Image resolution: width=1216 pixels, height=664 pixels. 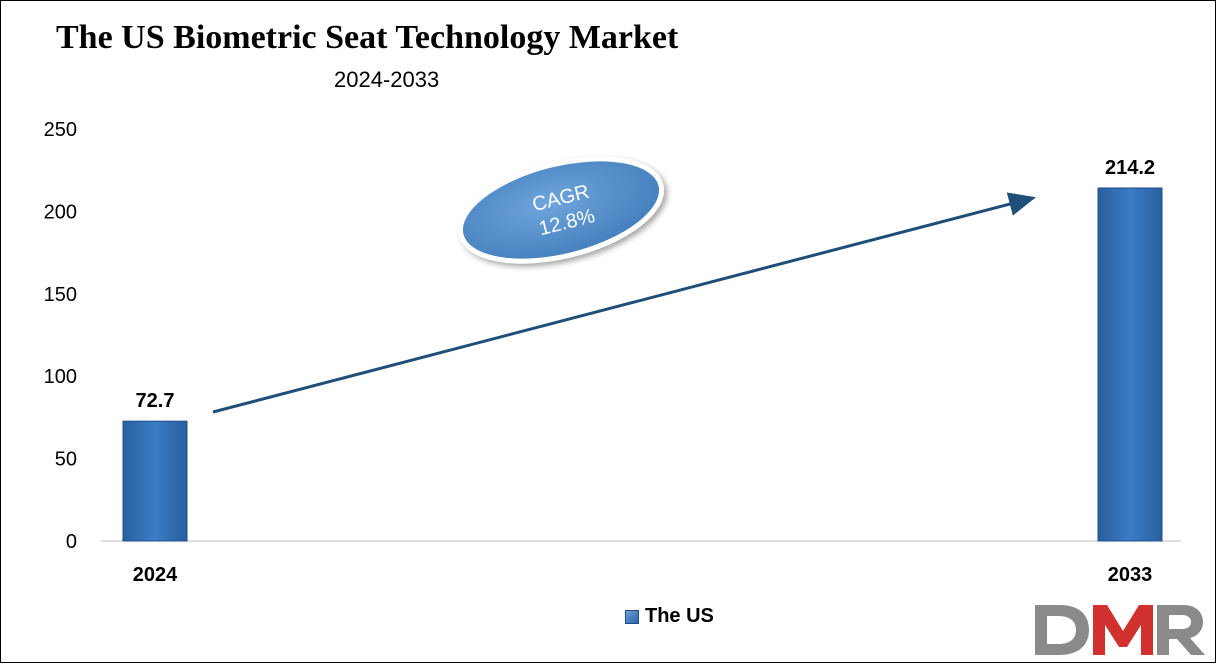 What do you see at coordinates (679, 616) in the screenshot?
I see `legend-label: The US` at bounding box center [679, 616].